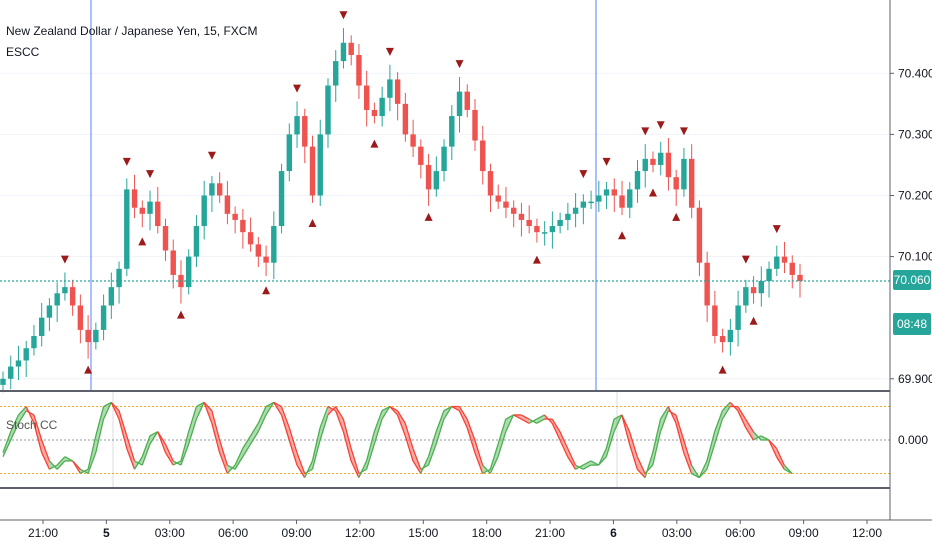 The width and height of the screenshot is (932, 550). I want to click on price-tick-label: 69.900, so click(915, 379).